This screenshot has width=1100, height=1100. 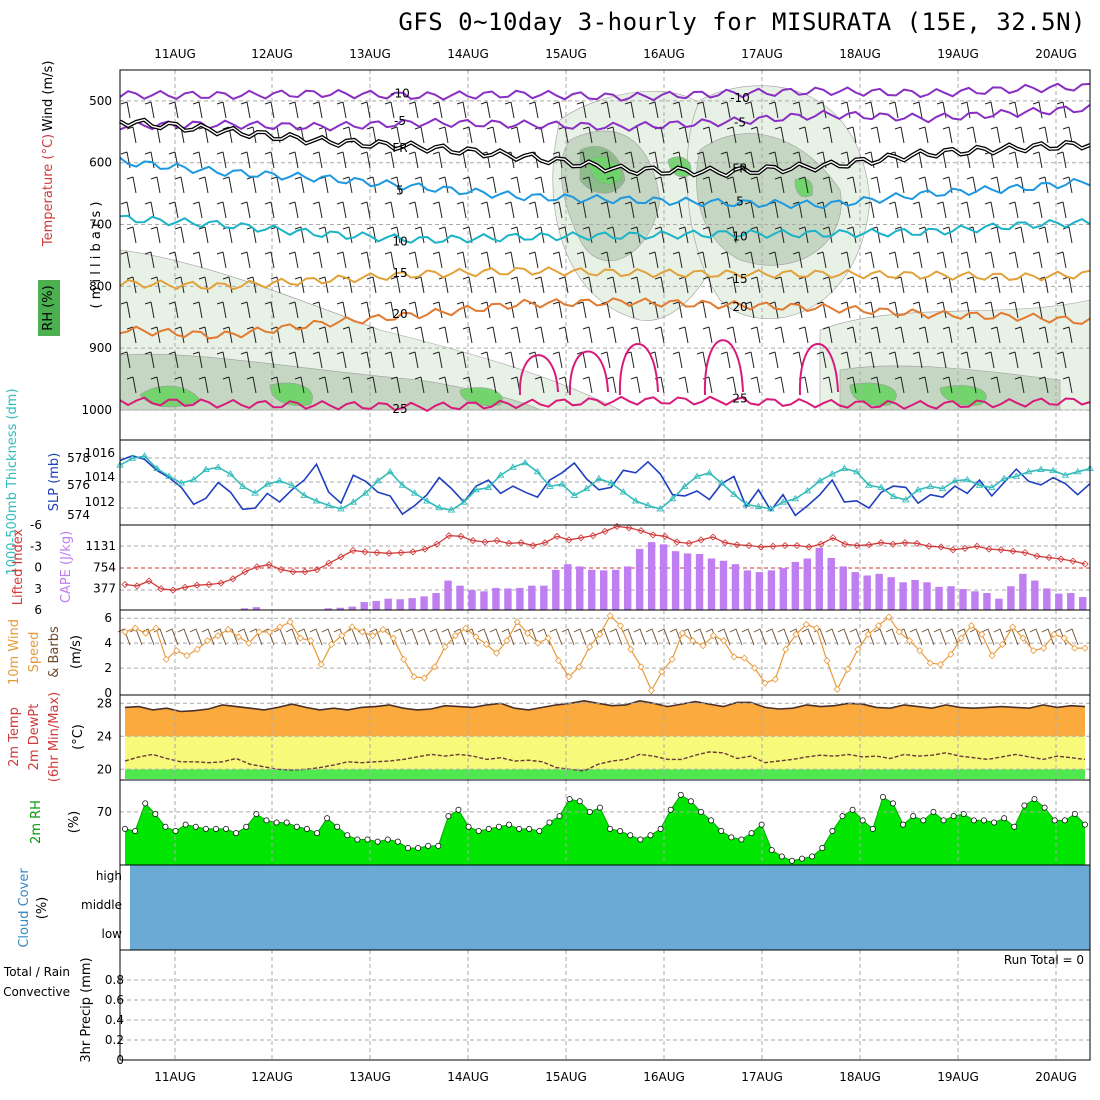 I want to click on wind10-panel-frame, so click(x=605, y=652).